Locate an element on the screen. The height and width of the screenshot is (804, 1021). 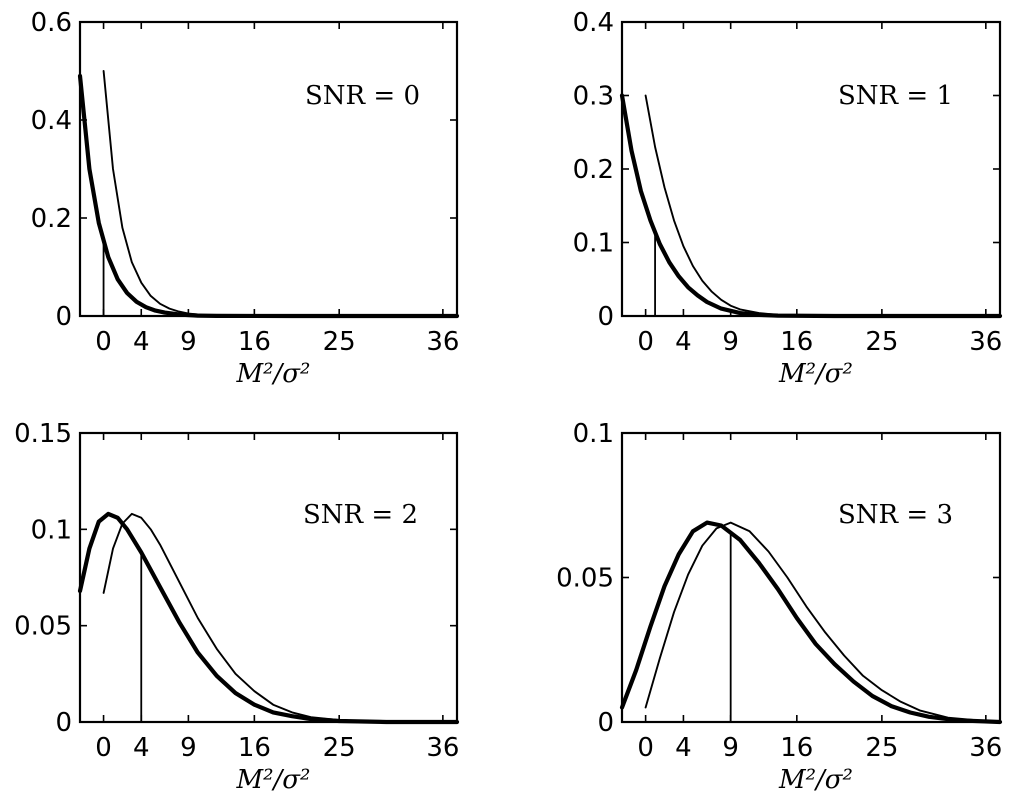
snr-annotation: SNR = 1 is located at coordinates (895, 96).